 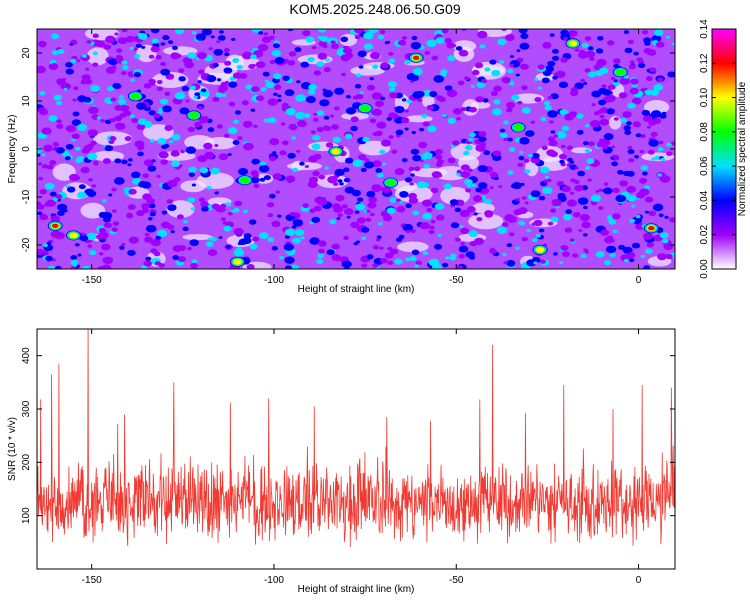 What do you see at coordinates (26, 196) in the screenshot?
I see `y-tick-label: -10` at bounding box center [26, 196].